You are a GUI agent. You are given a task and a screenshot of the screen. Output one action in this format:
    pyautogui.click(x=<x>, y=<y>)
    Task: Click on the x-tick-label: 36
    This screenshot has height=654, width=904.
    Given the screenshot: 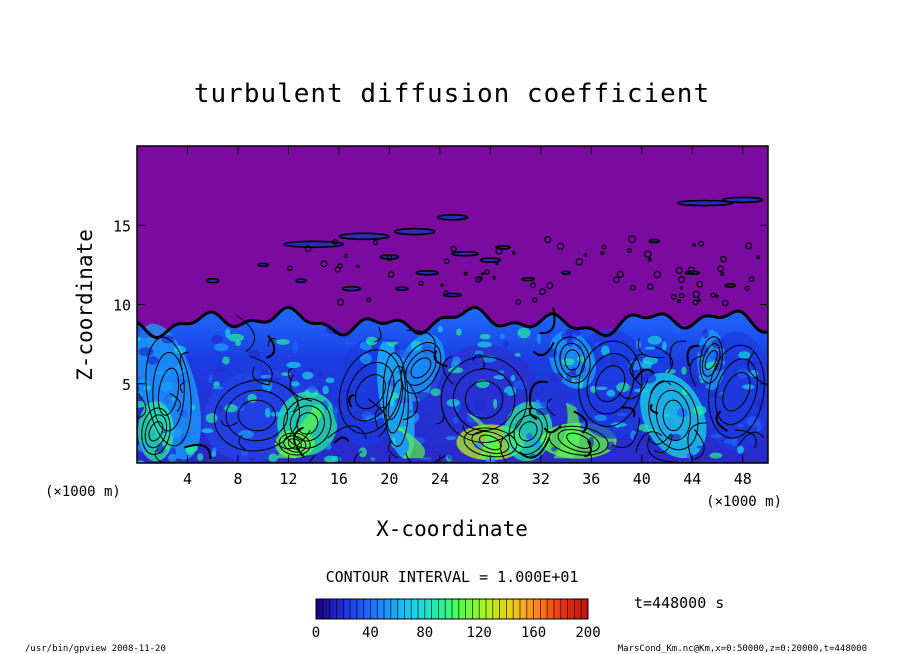 What is the action you would take?
    pyautogui.click(x=591, y=479)
    